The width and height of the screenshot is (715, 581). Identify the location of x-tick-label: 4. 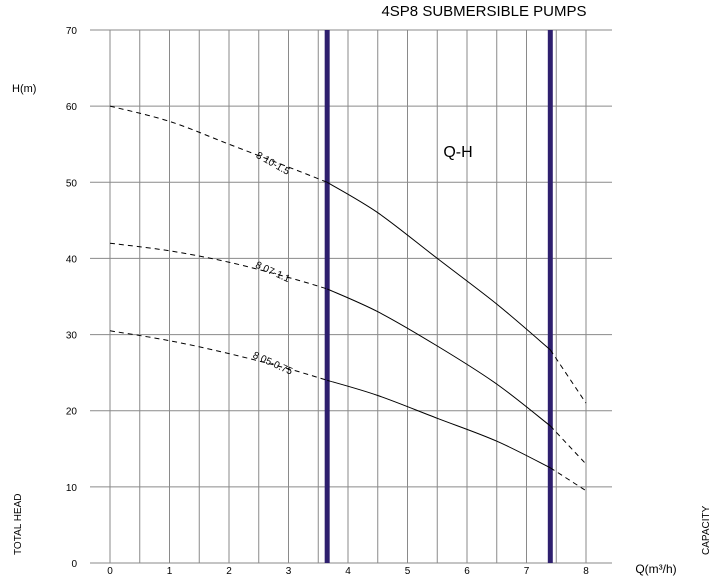
(348, 571).